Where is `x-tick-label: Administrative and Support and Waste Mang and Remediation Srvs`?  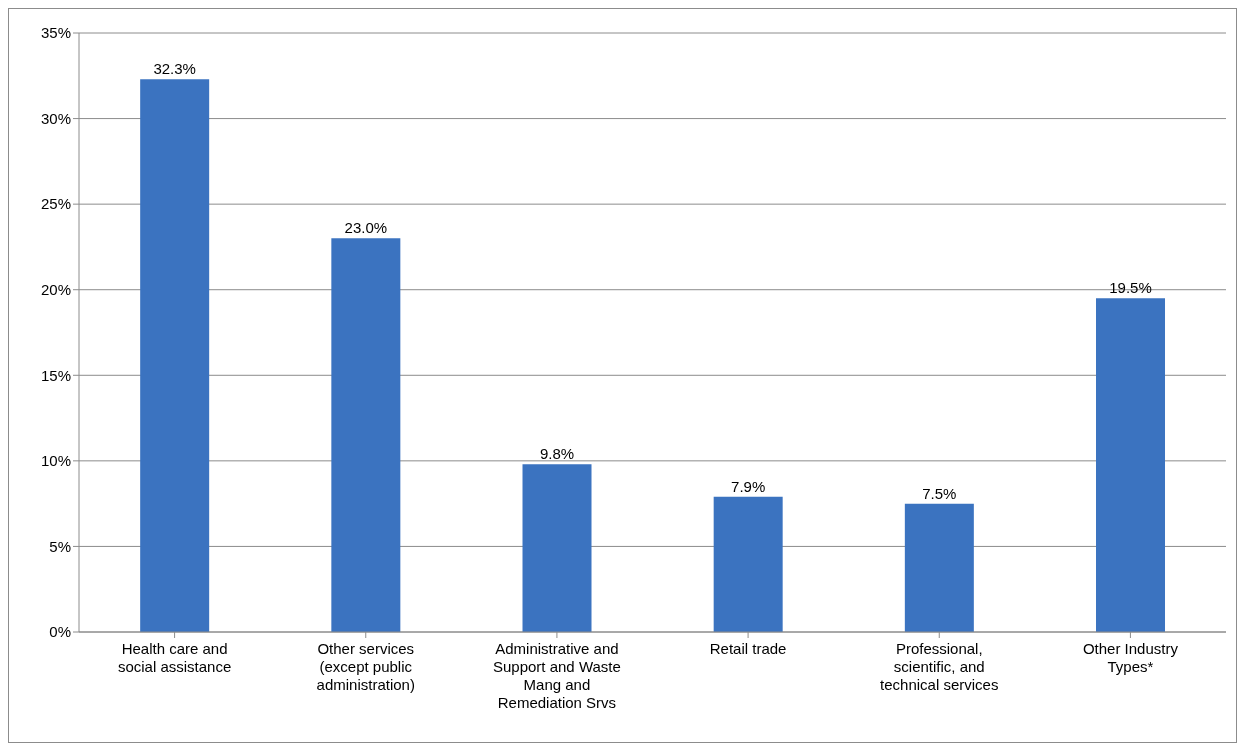
x-tick-label: Administrative and Support and Waste Mang and Remediation Srvs is located at coordinates (556, 675).